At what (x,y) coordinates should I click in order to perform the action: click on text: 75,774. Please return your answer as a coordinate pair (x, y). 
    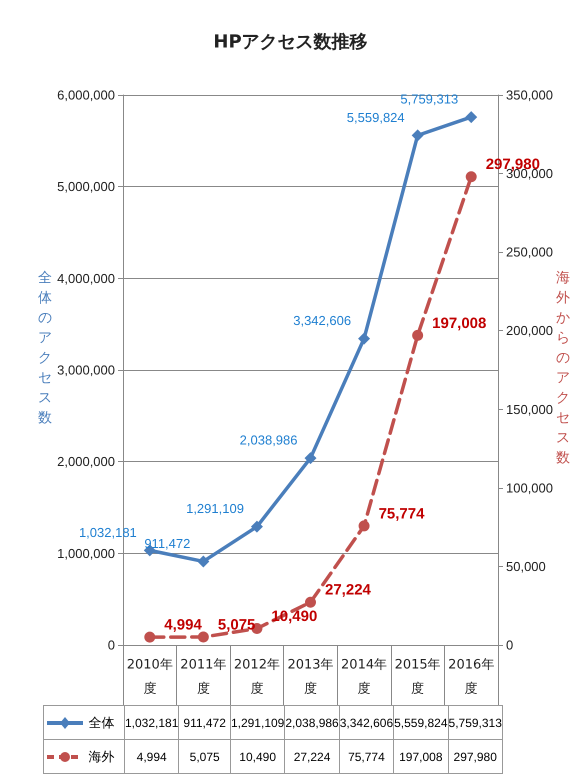
    Looking at the image, I should click on (401, 513).